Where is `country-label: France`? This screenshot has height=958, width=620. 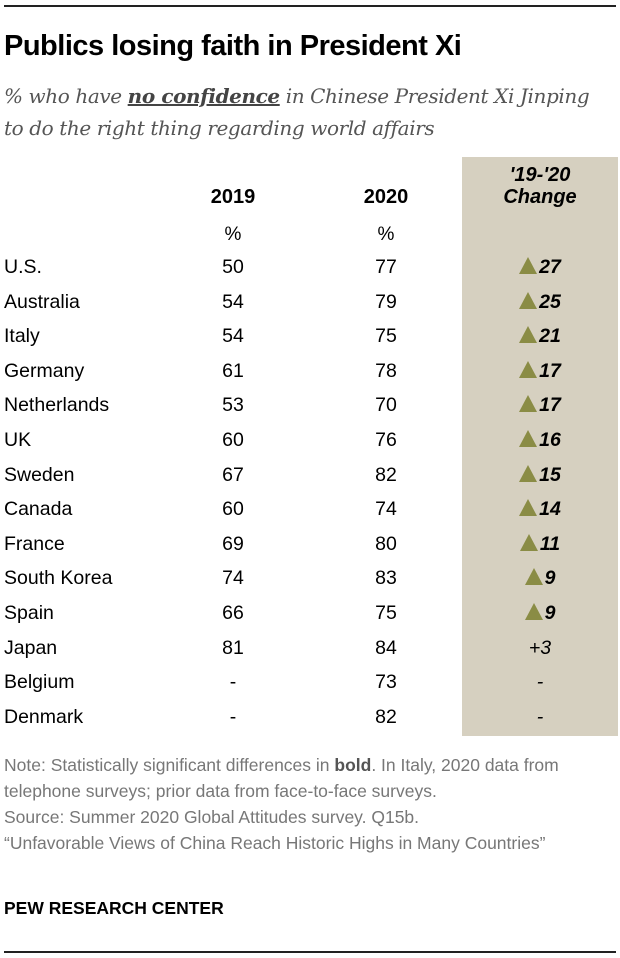
country-label: France is located at coordinates (34, 543).